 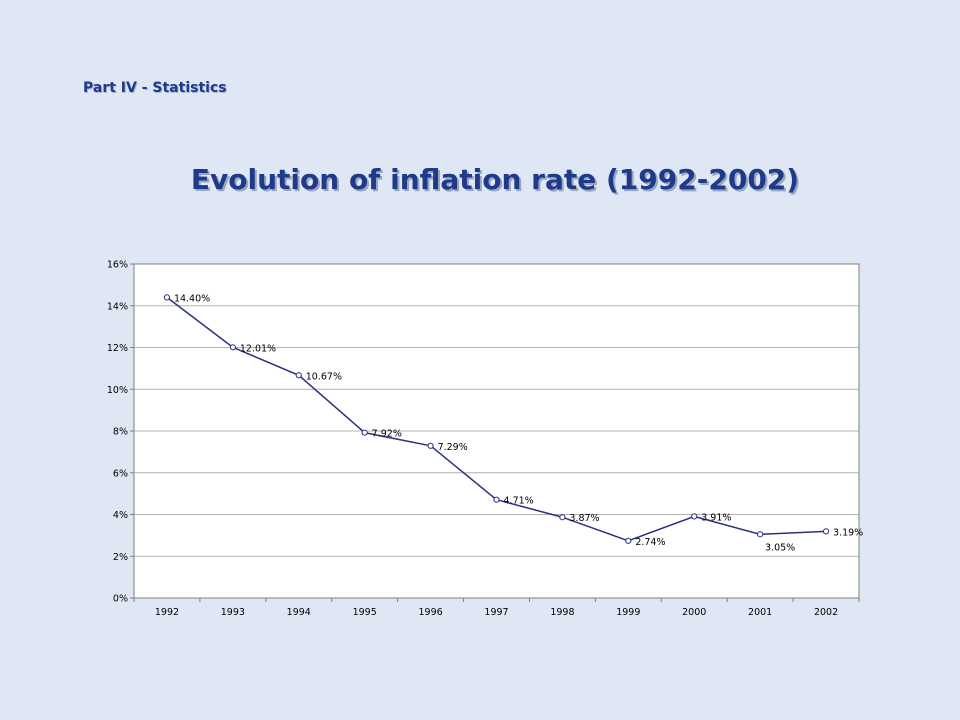 What do you see at coordinates (120, 432) in the screenshot?
I see `y-tick-label: 8%` at bounding box center [120, 432].